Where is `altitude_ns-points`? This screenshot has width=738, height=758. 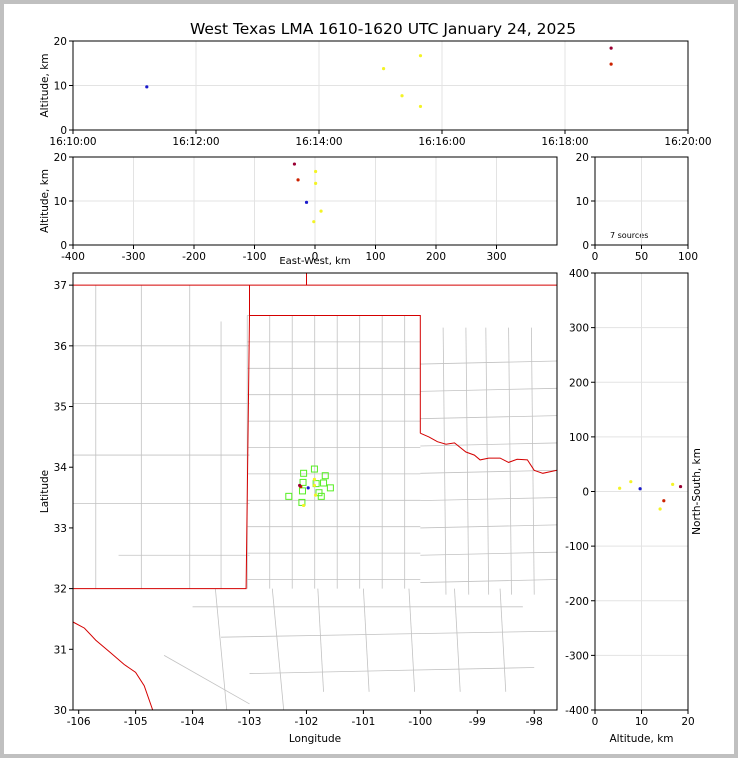
altitude_ns-points is located at coordinates (650, 495).